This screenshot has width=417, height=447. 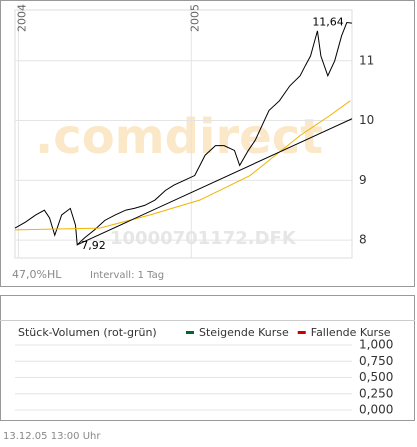 What do you see at coordinates (244, 332) in the screenshot?
I see `legend-label: Steigende Kurse` at bounding box center [244, 332].